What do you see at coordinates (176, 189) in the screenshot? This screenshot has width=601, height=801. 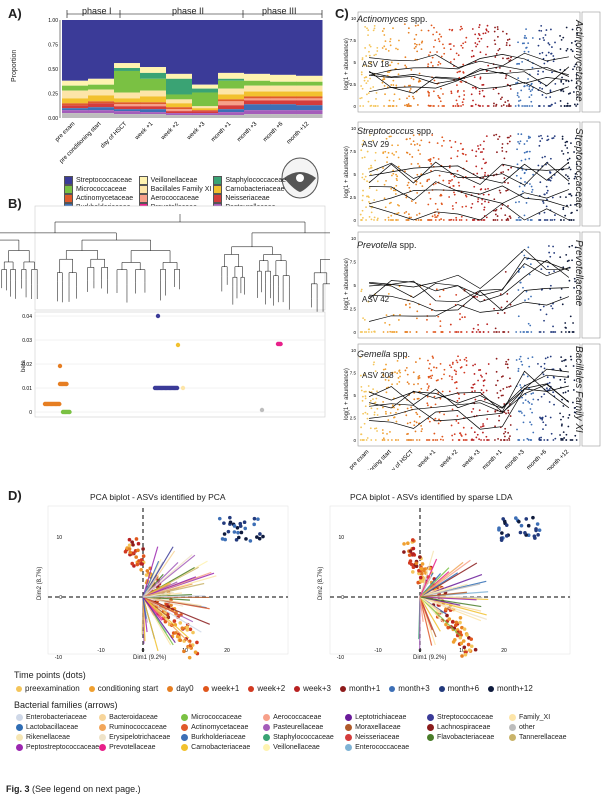 I see `legend-entry: Bacillales Family XI` at bounding box center [176, 189].